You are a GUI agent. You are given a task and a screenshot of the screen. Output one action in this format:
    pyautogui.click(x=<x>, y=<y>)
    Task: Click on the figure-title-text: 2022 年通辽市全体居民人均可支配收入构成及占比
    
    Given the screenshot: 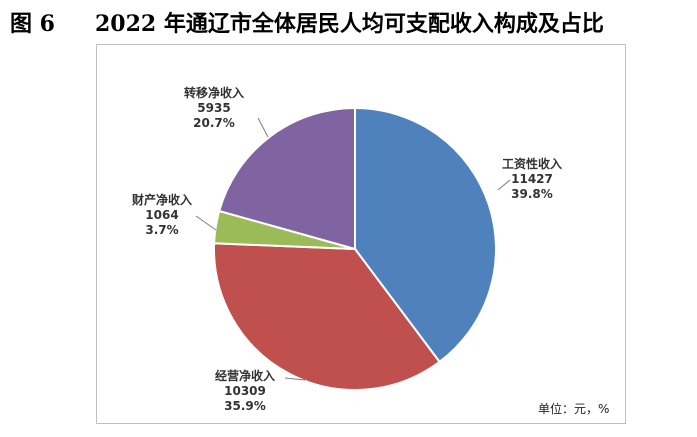 What is the action you would take?
    pyautogui.click(x=349, y=24)
    